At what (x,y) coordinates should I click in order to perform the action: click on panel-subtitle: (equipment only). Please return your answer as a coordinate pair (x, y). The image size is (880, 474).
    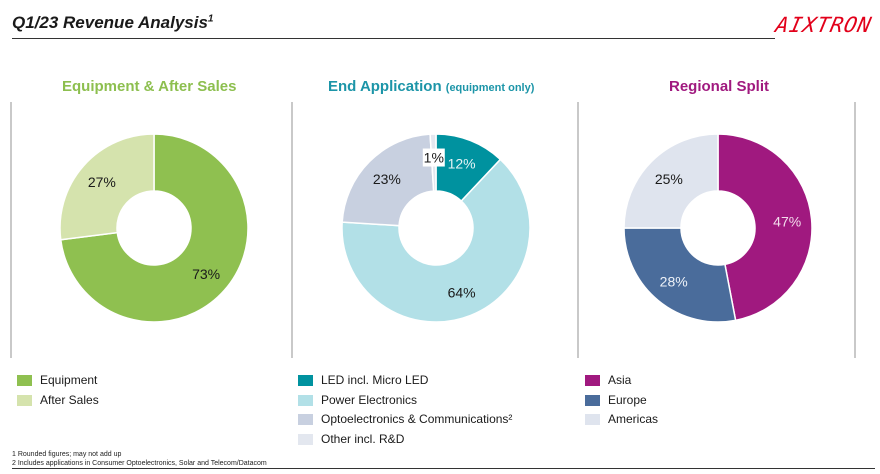
    Looking at the image, I should click on (490, 88).